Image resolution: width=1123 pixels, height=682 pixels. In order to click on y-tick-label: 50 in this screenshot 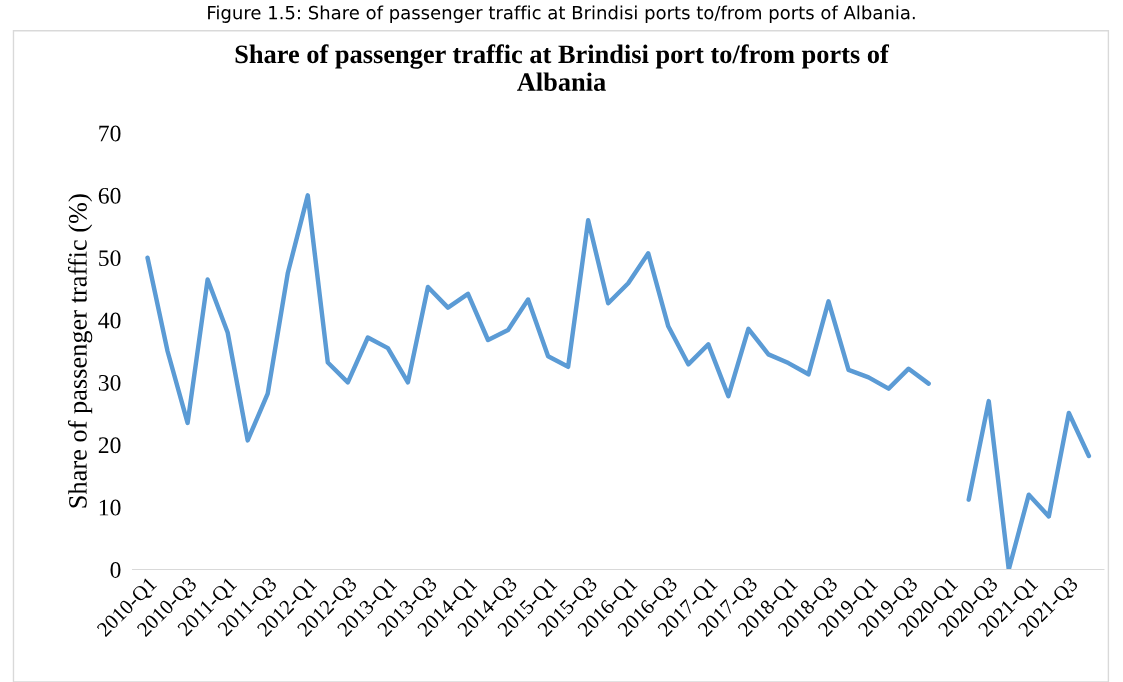, I will do `click(110, 258)`.